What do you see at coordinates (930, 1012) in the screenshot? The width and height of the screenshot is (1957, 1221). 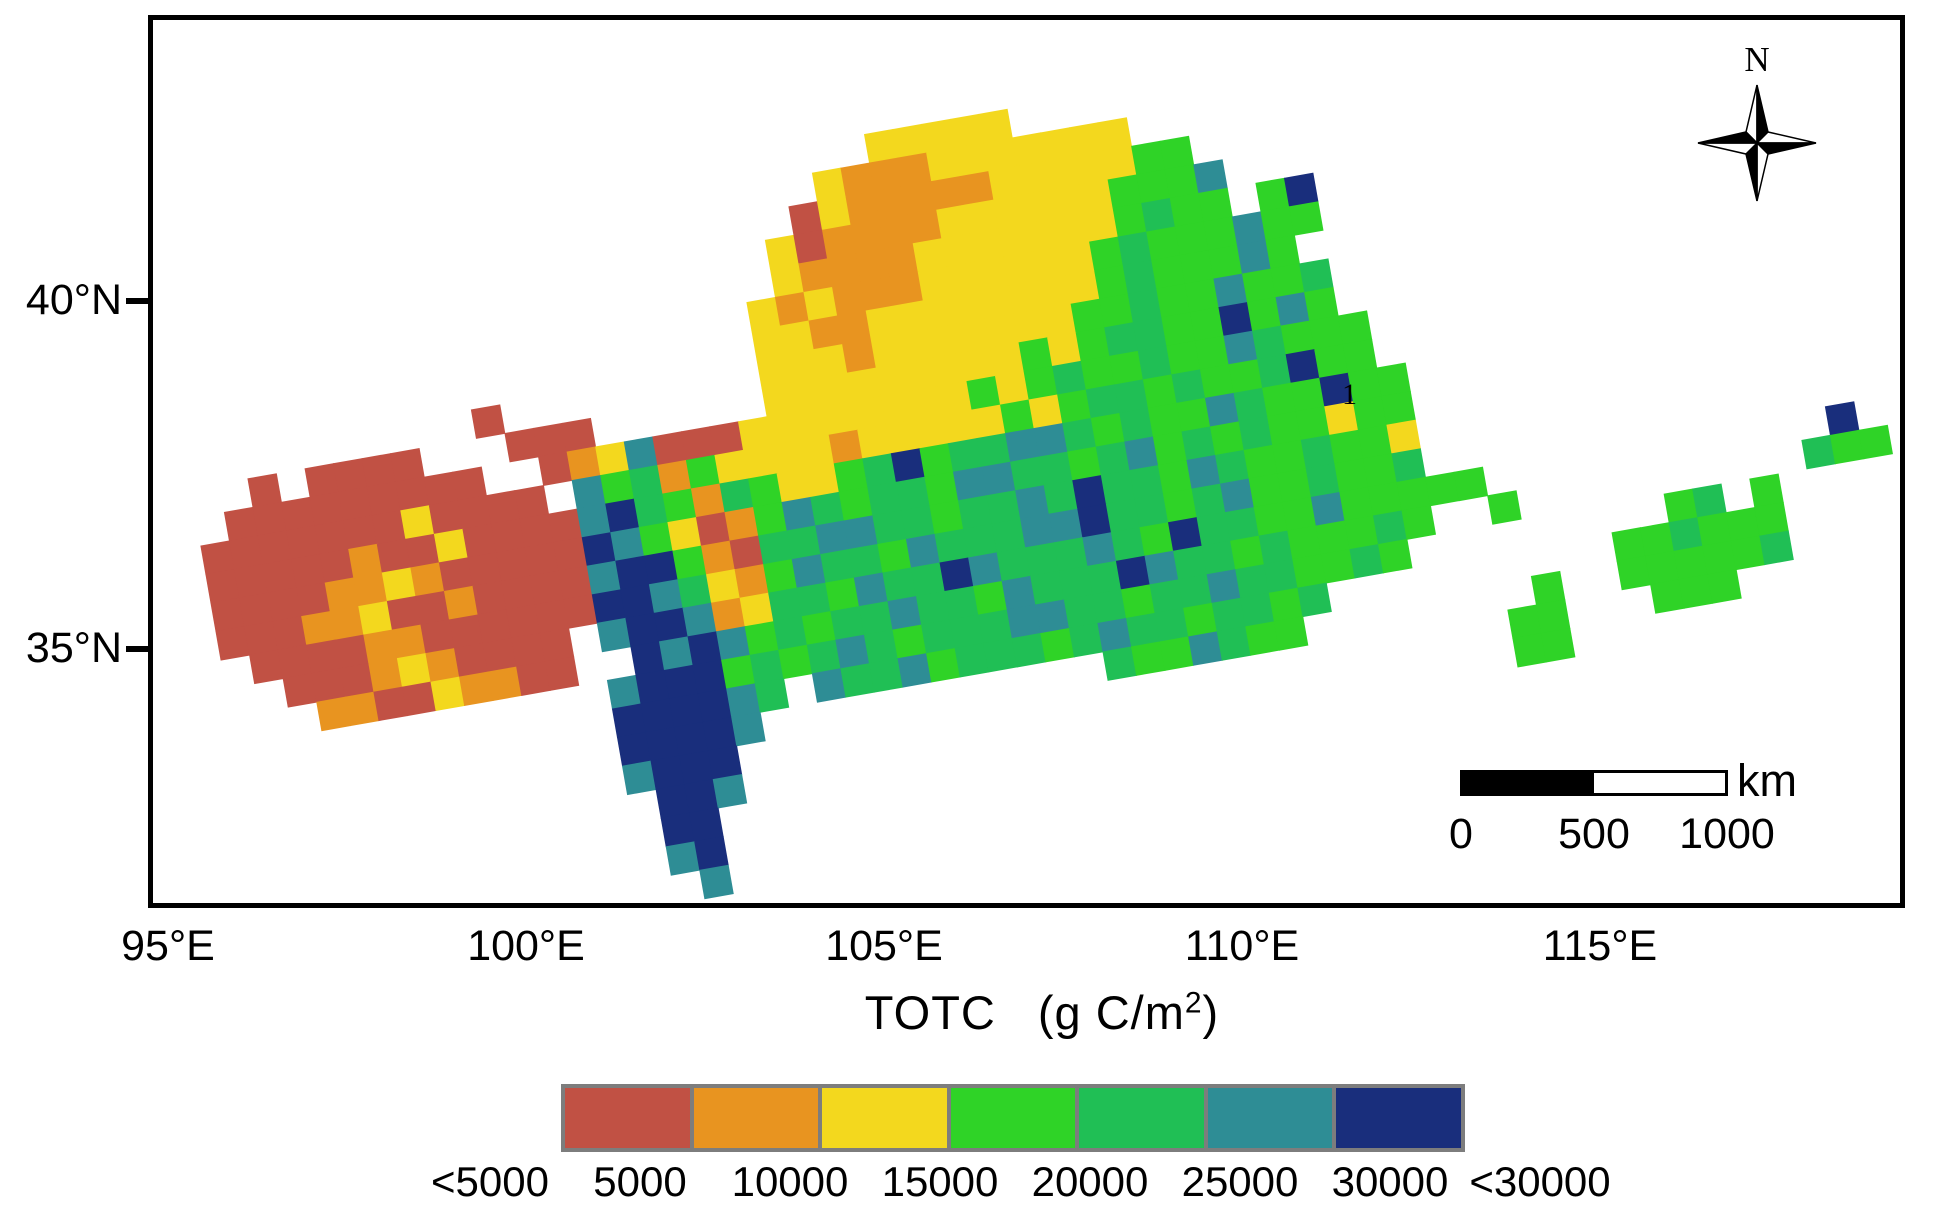 I see `legend-title-main: TOTC` at bounding box center [930, 1012].